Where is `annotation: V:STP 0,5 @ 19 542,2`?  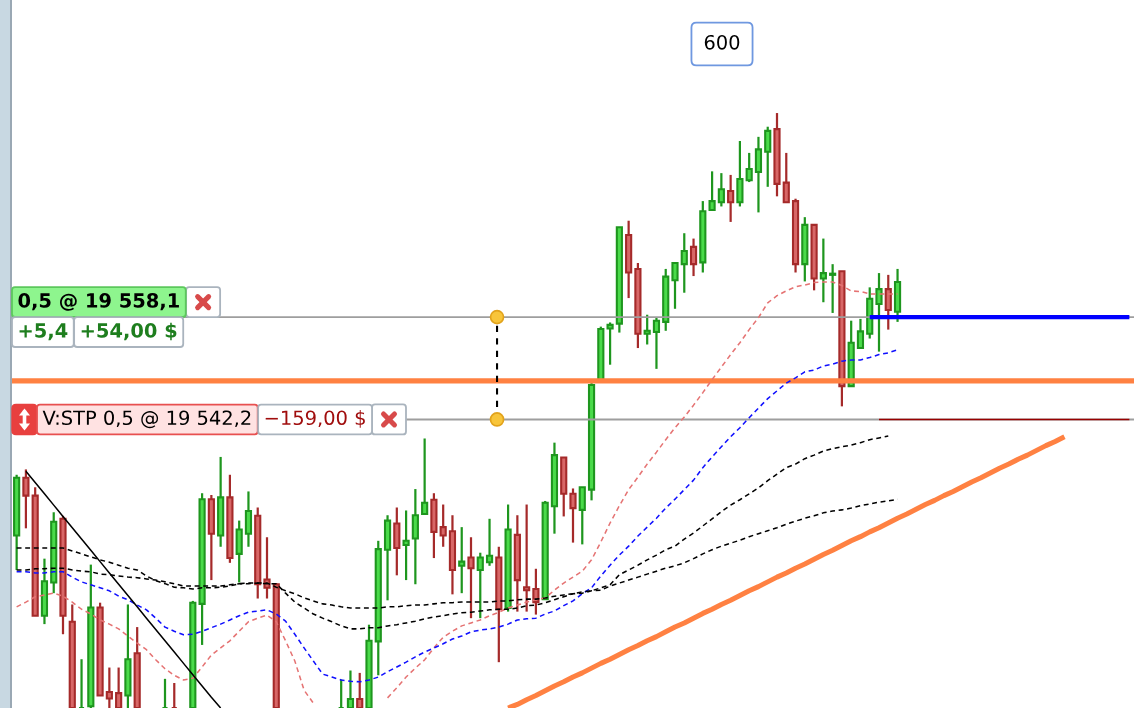 annotation: V:STP 0,5 @ 19 542,2 is located at coordinates (146, 419).